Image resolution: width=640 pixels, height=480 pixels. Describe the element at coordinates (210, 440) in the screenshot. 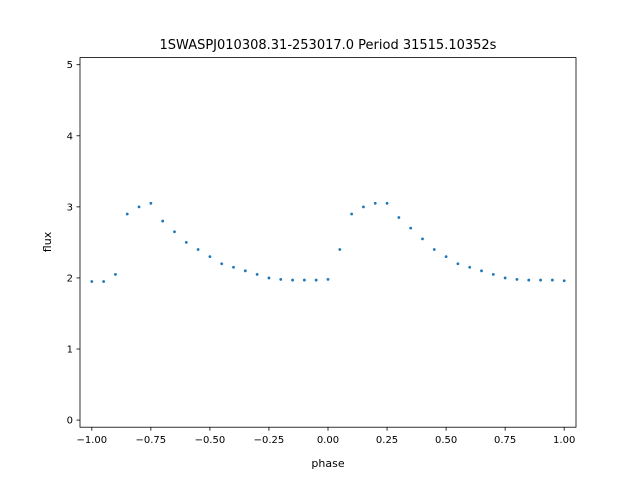

I see `x-tick-label: −0.50` at that location.